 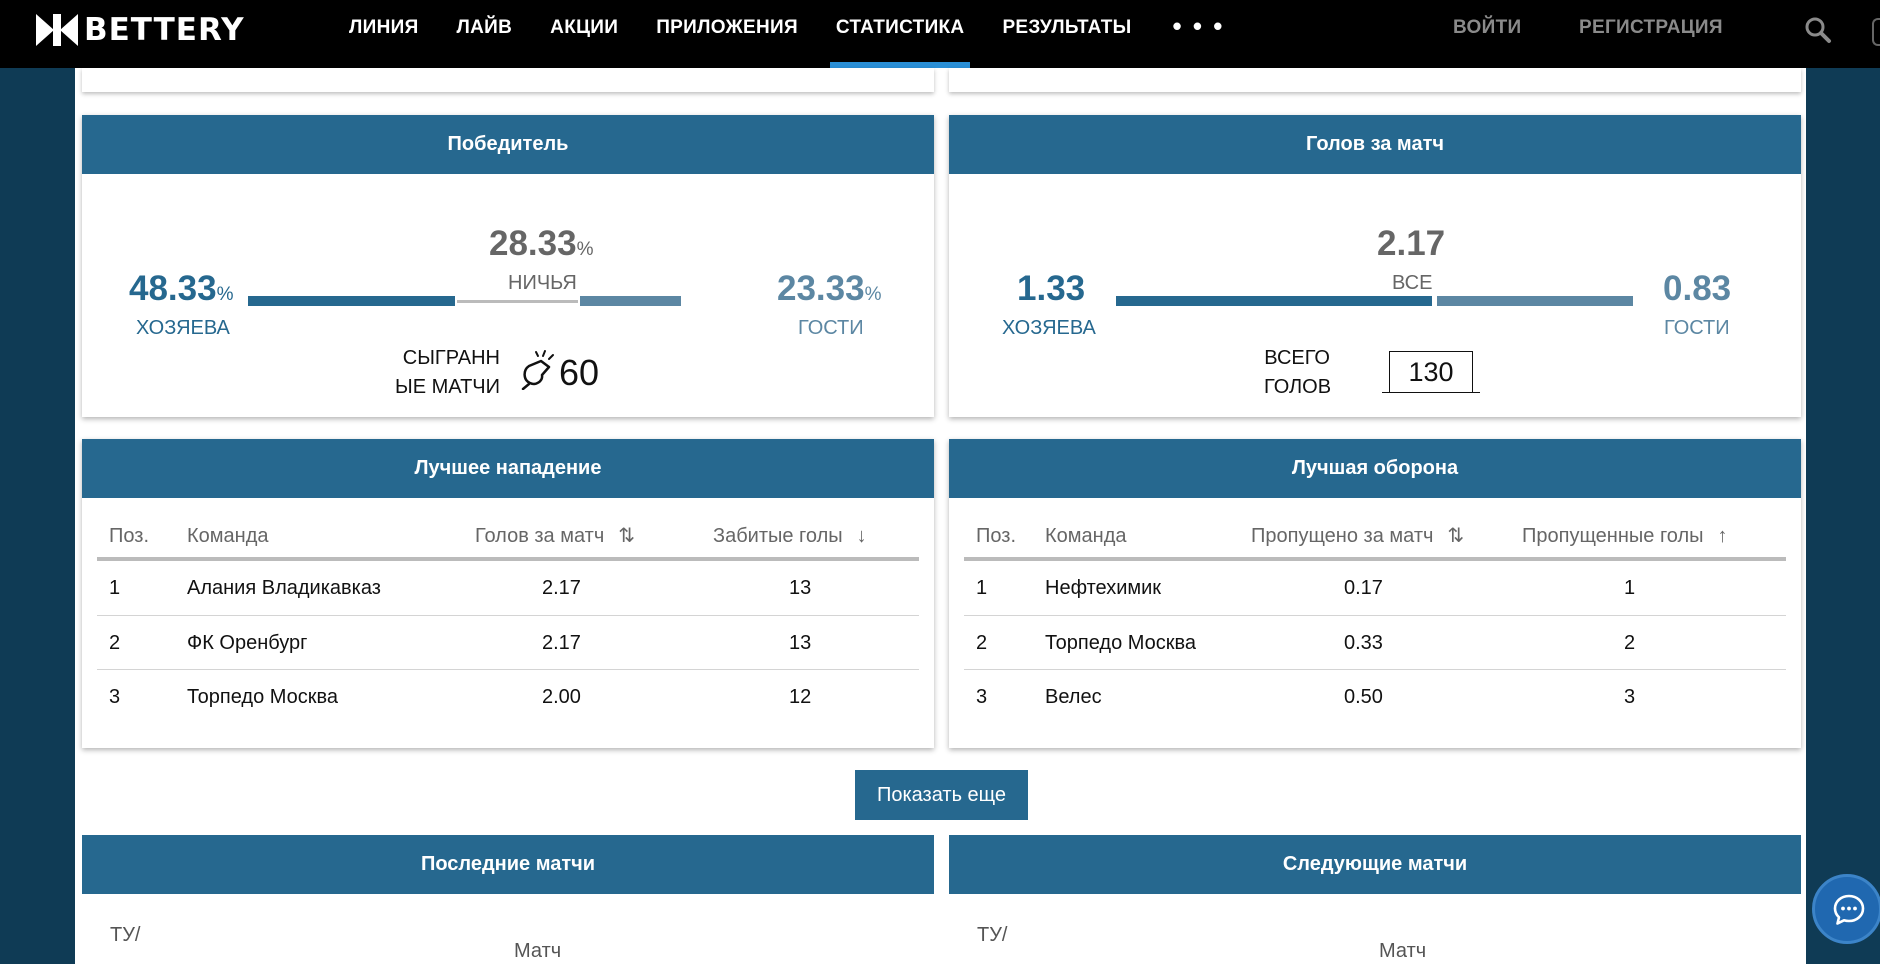 What do you see at coordinates (1431, 372) in the screenshot?
I see `total-goals-value: 130` at bounding box center [1431, 372].